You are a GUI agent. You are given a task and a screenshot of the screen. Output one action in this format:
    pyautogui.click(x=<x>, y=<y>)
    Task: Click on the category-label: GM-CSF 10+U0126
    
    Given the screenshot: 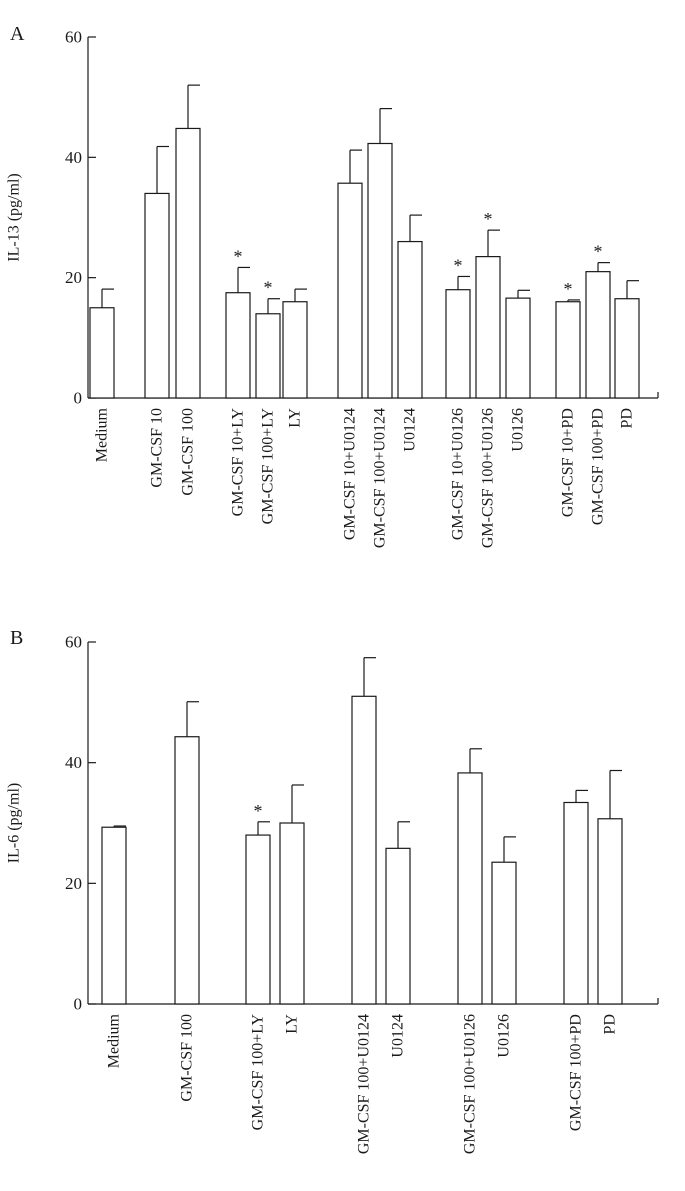 What is the action you would take?
    pyautogui.click(x=458, y=474)
    